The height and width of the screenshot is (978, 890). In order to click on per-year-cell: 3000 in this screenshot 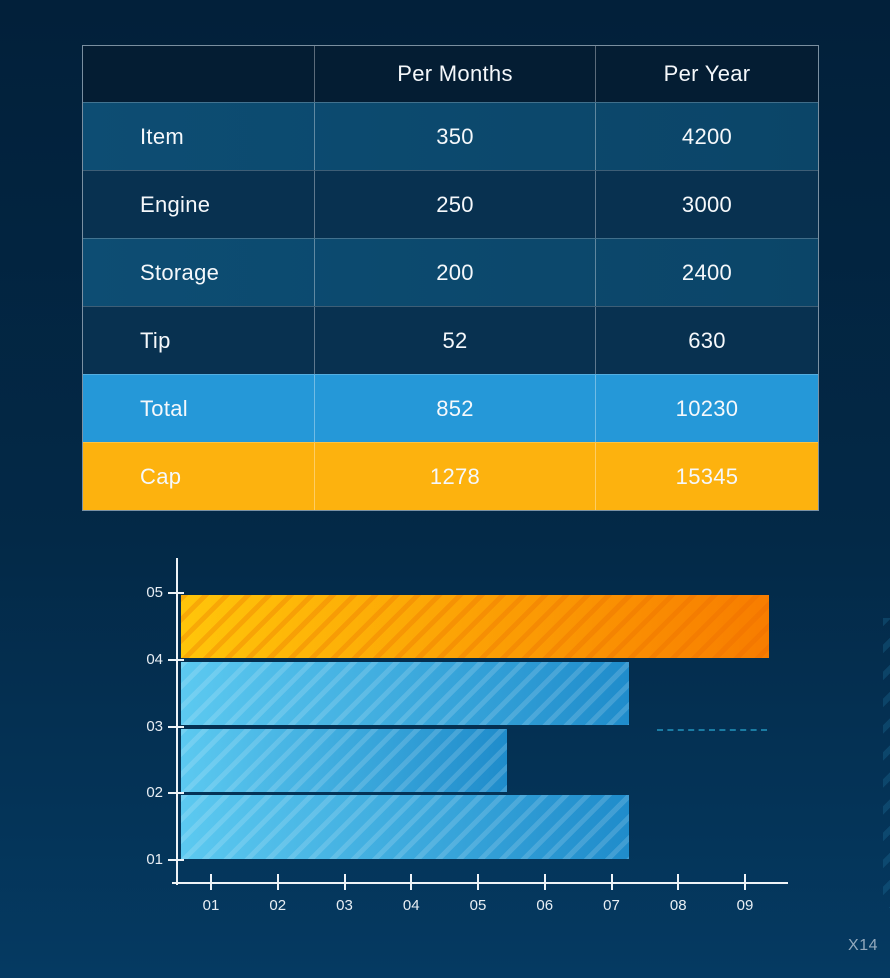, I will do `click(706, 204)`.